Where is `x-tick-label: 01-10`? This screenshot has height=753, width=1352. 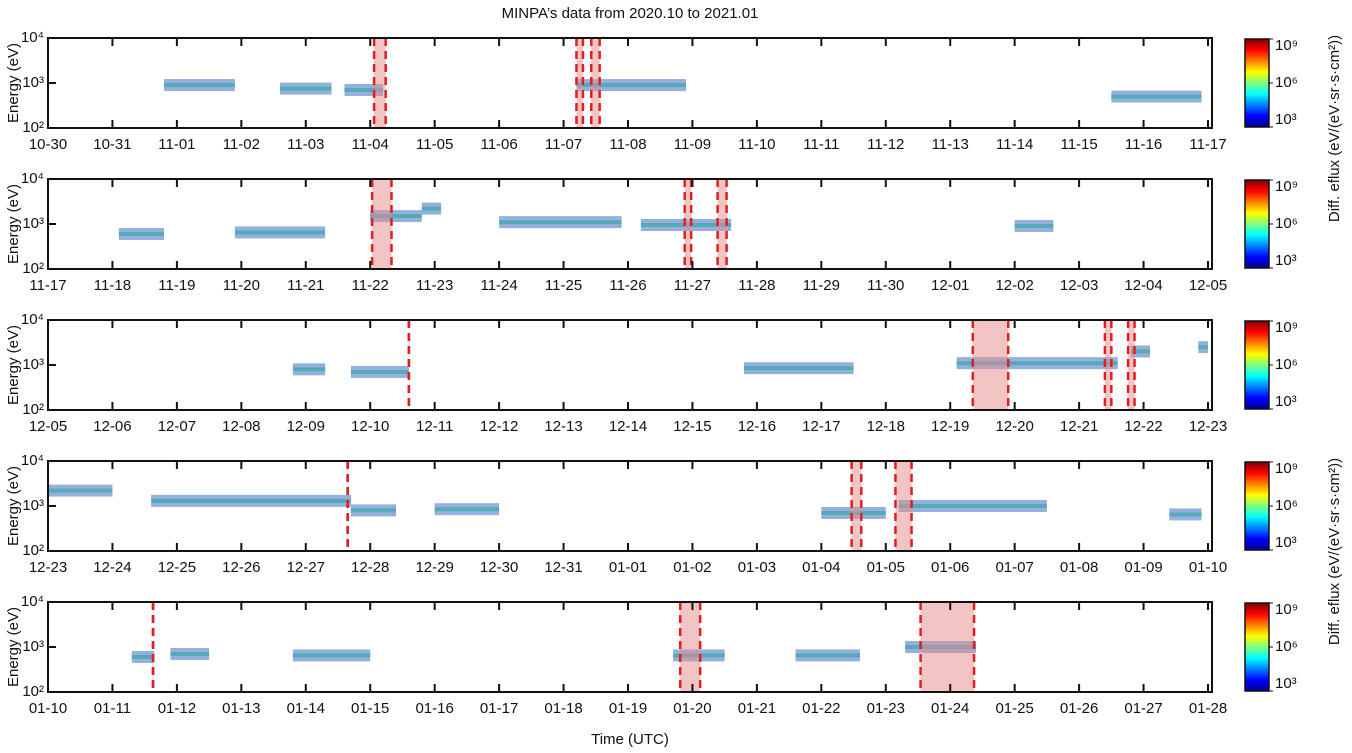
x-tick-label: 01-10 is located at coordinates (48, 708).